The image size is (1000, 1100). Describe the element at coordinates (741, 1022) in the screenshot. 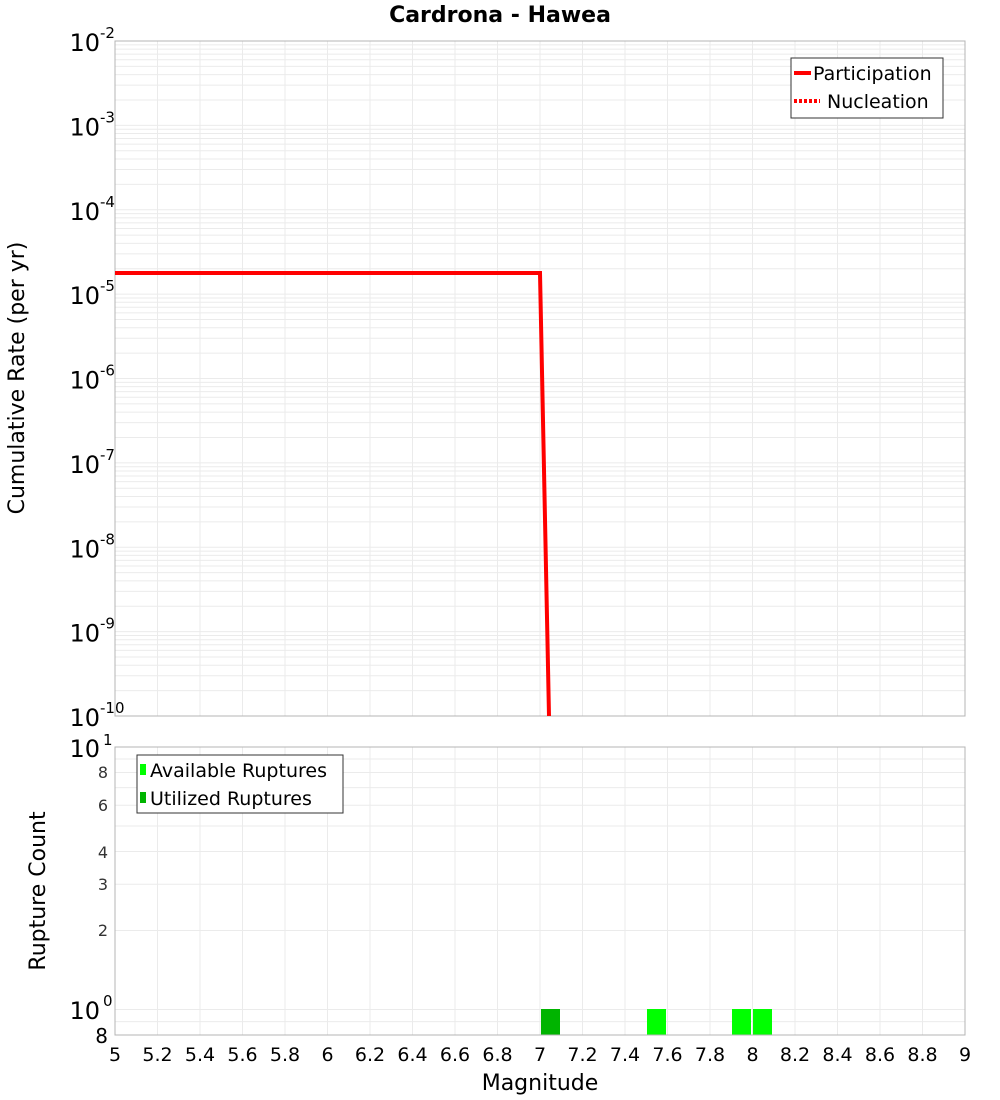

I see `available-bar-7.95` at that location.